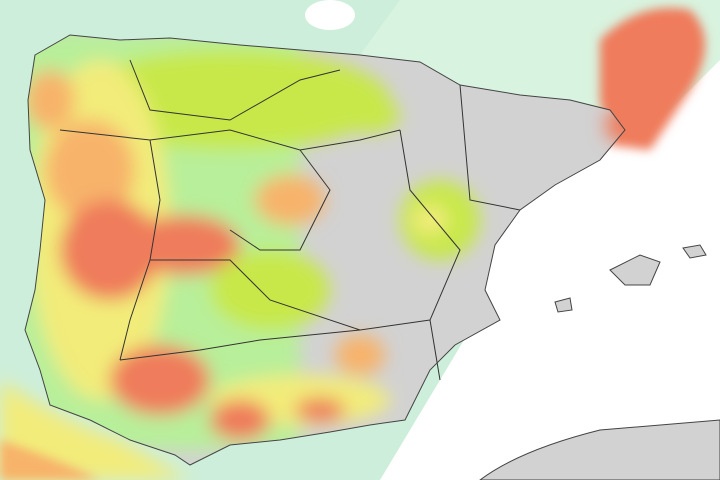  Describe the element at coordinates (599, 449) in the screenshot. I see `north-africa` at that location.